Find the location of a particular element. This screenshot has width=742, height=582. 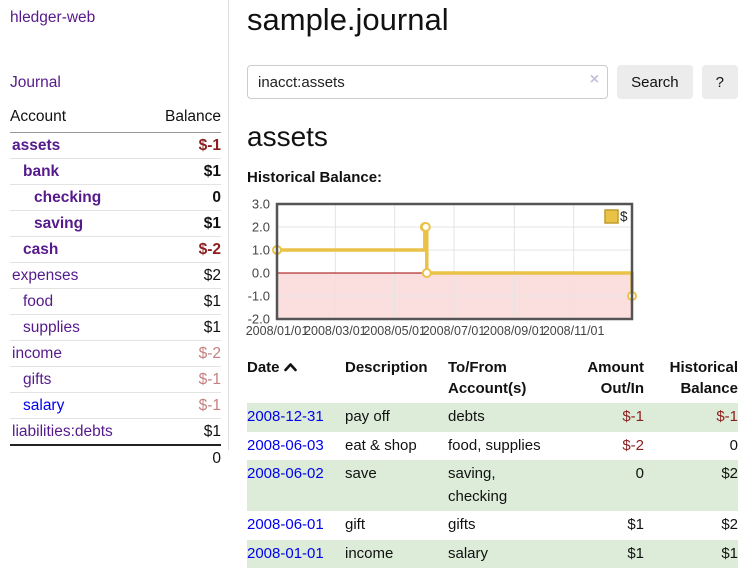

transaction-date-link: 2008-06-01 is located at coordinates (285, 525).